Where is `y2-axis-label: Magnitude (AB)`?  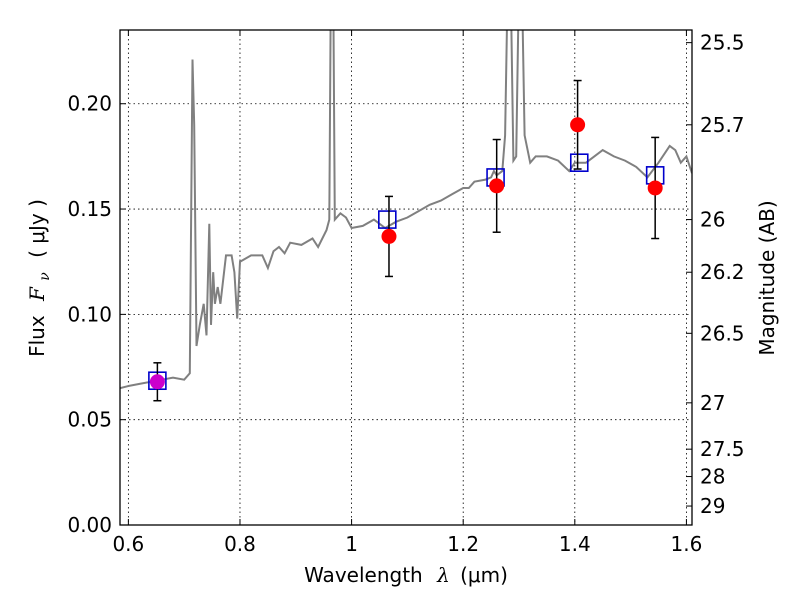 y2-axis-label: Magnitude (AB) is located at coordinates (767, 277).